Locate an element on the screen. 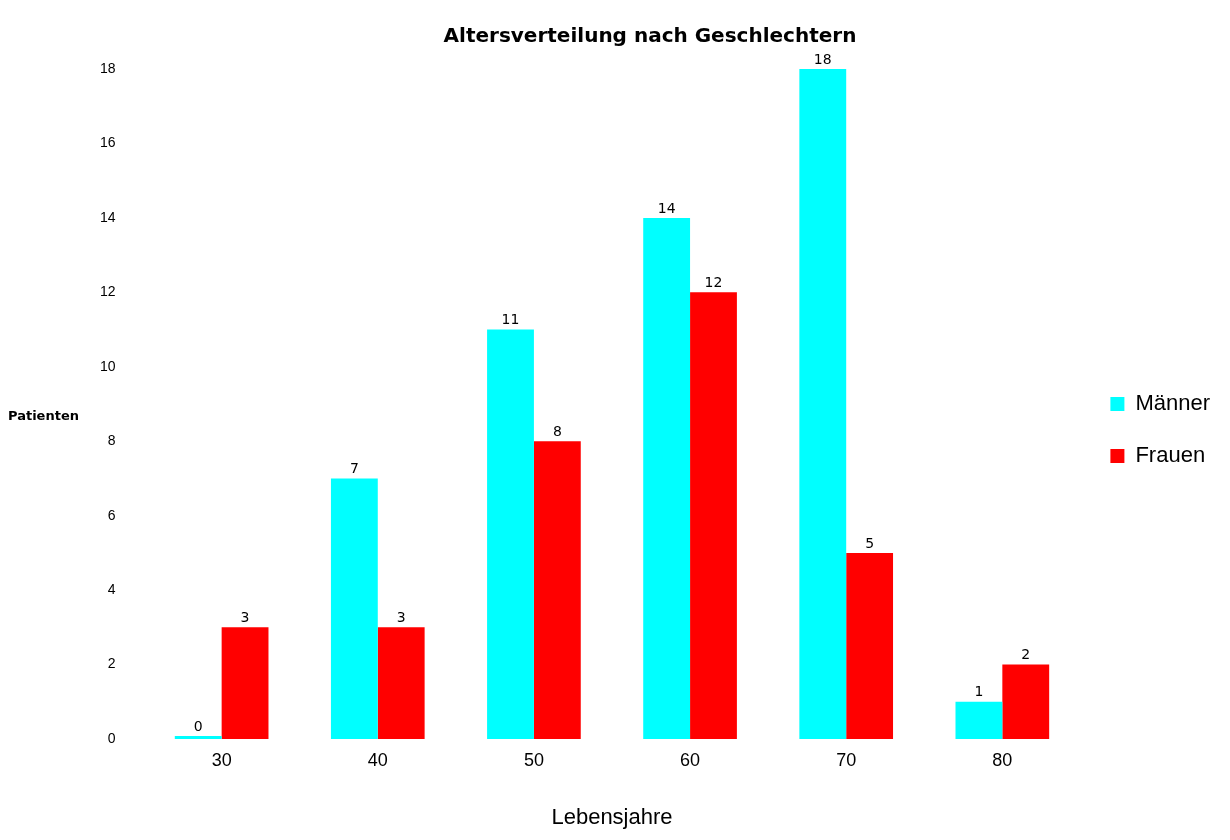  x-tick-label: 30 is located at coordinates (221, 759).